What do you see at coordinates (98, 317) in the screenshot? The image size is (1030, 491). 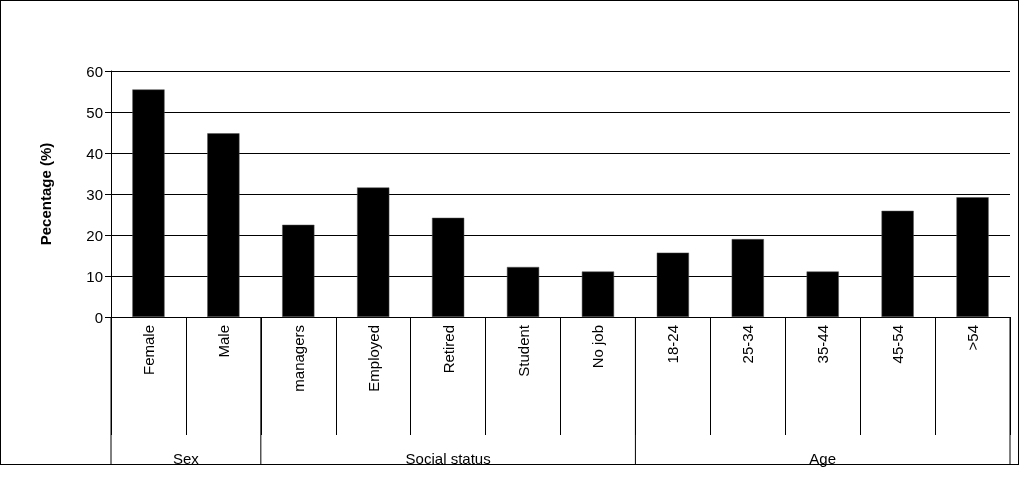 I see `y-tick-label: 0` at bounding box center [98, 317].